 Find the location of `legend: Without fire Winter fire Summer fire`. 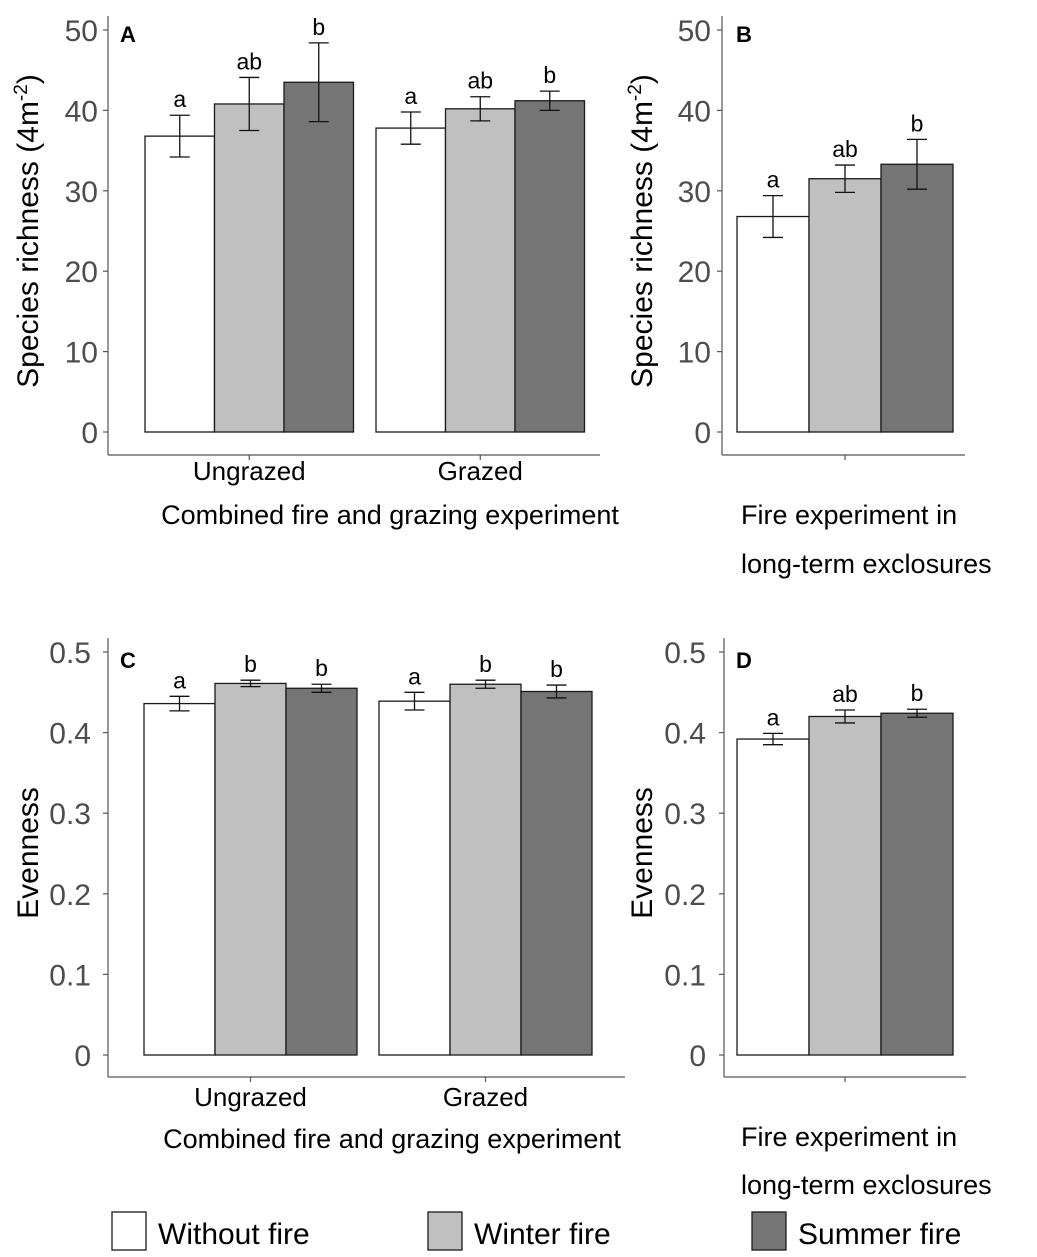

legend: Without fire Winter fire Summer fire is located at coordinates (536, 1231).